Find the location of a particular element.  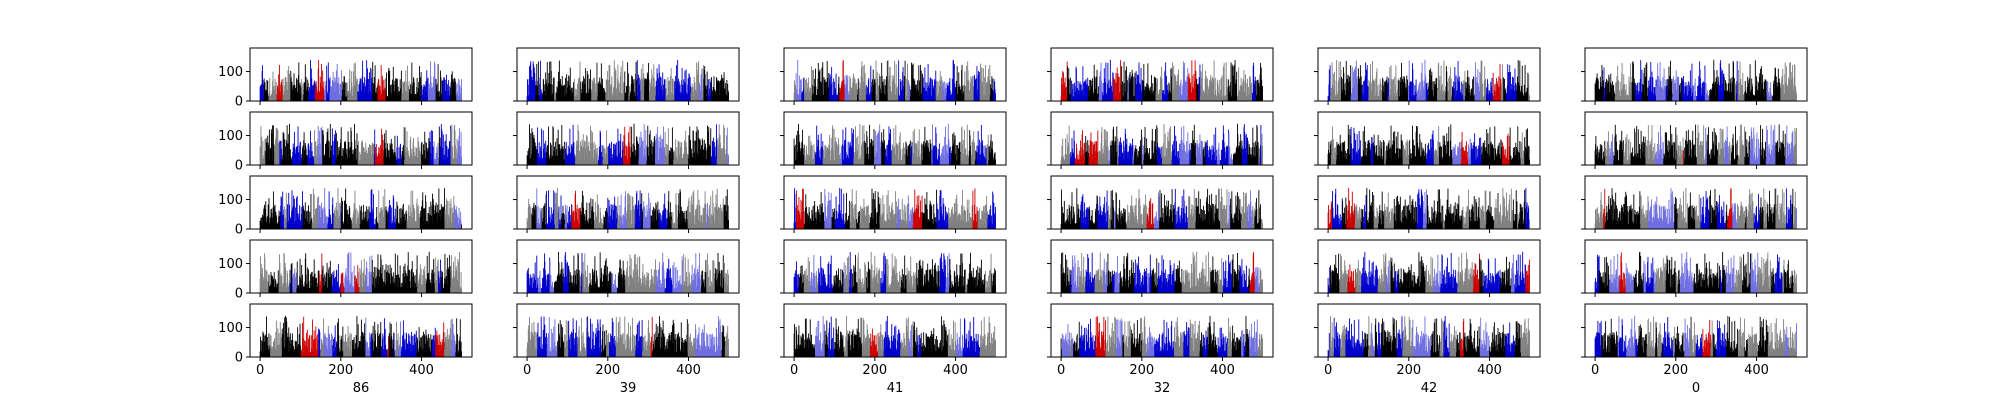

panel-r5-c1: 0 100 0 200 400 86 is located at coordinates (345, 349).